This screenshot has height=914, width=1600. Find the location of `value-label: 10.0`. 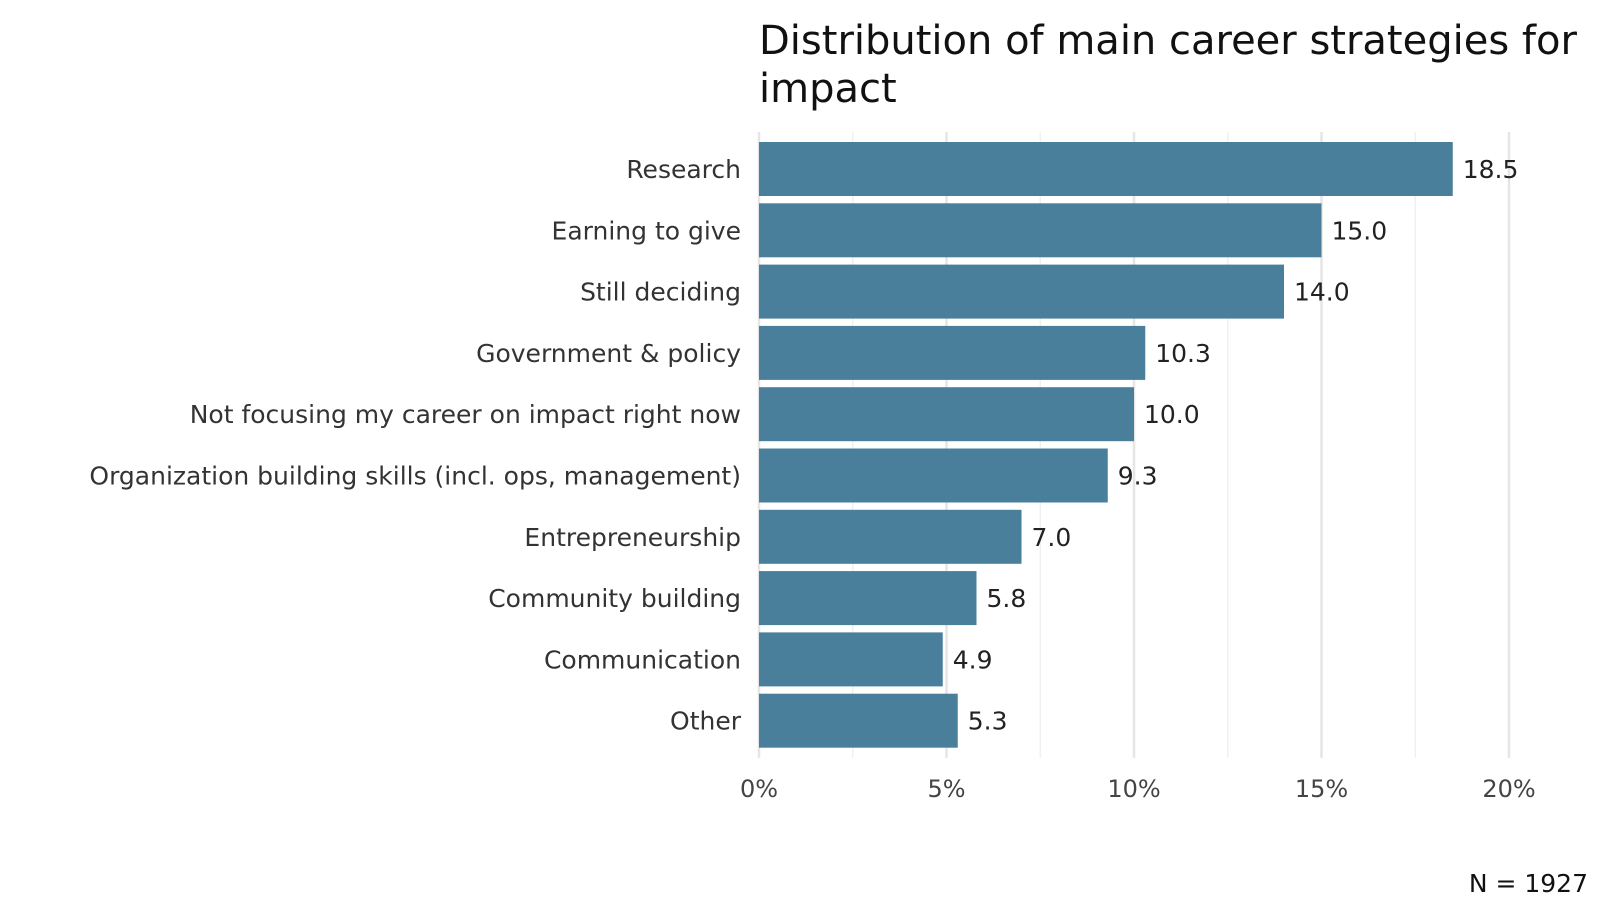

value-label: 10.0 is located at coordinates (1172, 414).